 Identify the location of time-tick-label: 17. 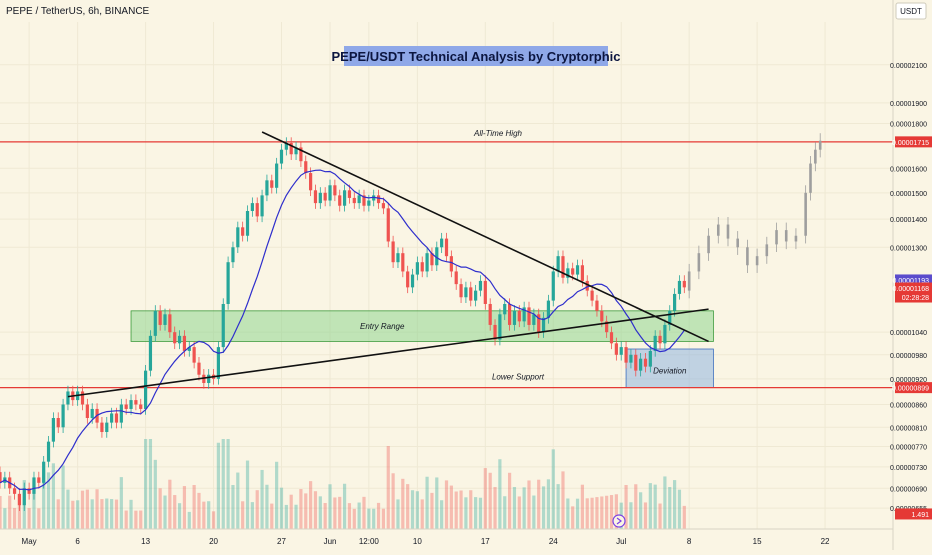
(485, 541).